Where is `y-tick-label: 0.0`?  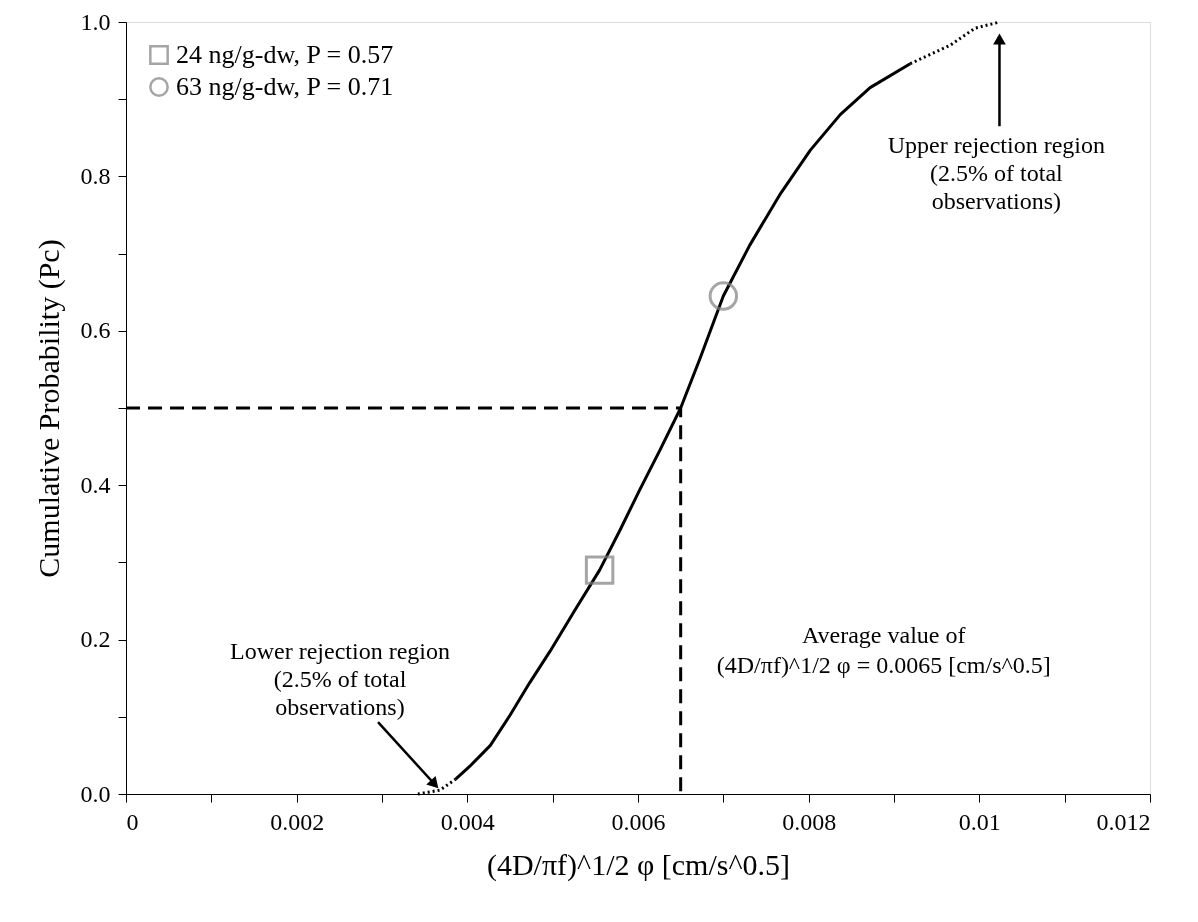 y-tick-label: 0.0 is located at coordinates (95, 793).